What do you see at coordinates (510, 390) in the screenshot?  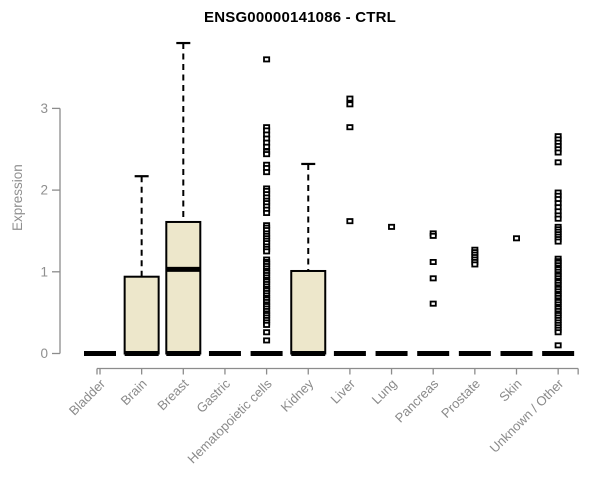 I see `category-label-skin: Skin` at bounding box center [510, 390].